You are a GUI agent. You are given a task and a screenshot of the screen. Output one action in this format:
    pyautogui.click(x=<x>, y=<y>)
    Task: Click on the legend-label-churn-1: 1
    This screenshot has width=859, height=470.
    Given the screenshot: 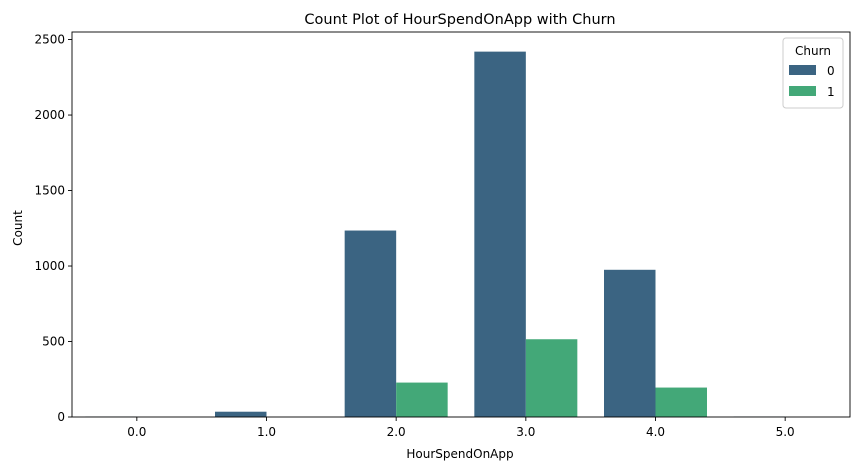 What is the action you would take?
    pyautogui.click(x=831, y=92)
    